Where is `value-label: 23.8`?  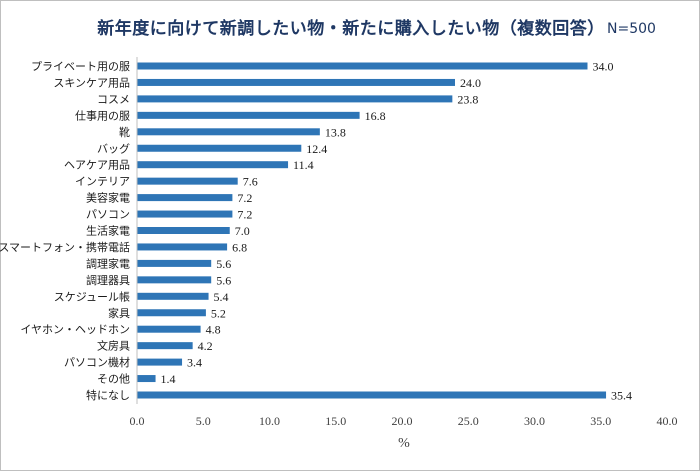 value-label: 23.8 is located at coordinates (467, 99).